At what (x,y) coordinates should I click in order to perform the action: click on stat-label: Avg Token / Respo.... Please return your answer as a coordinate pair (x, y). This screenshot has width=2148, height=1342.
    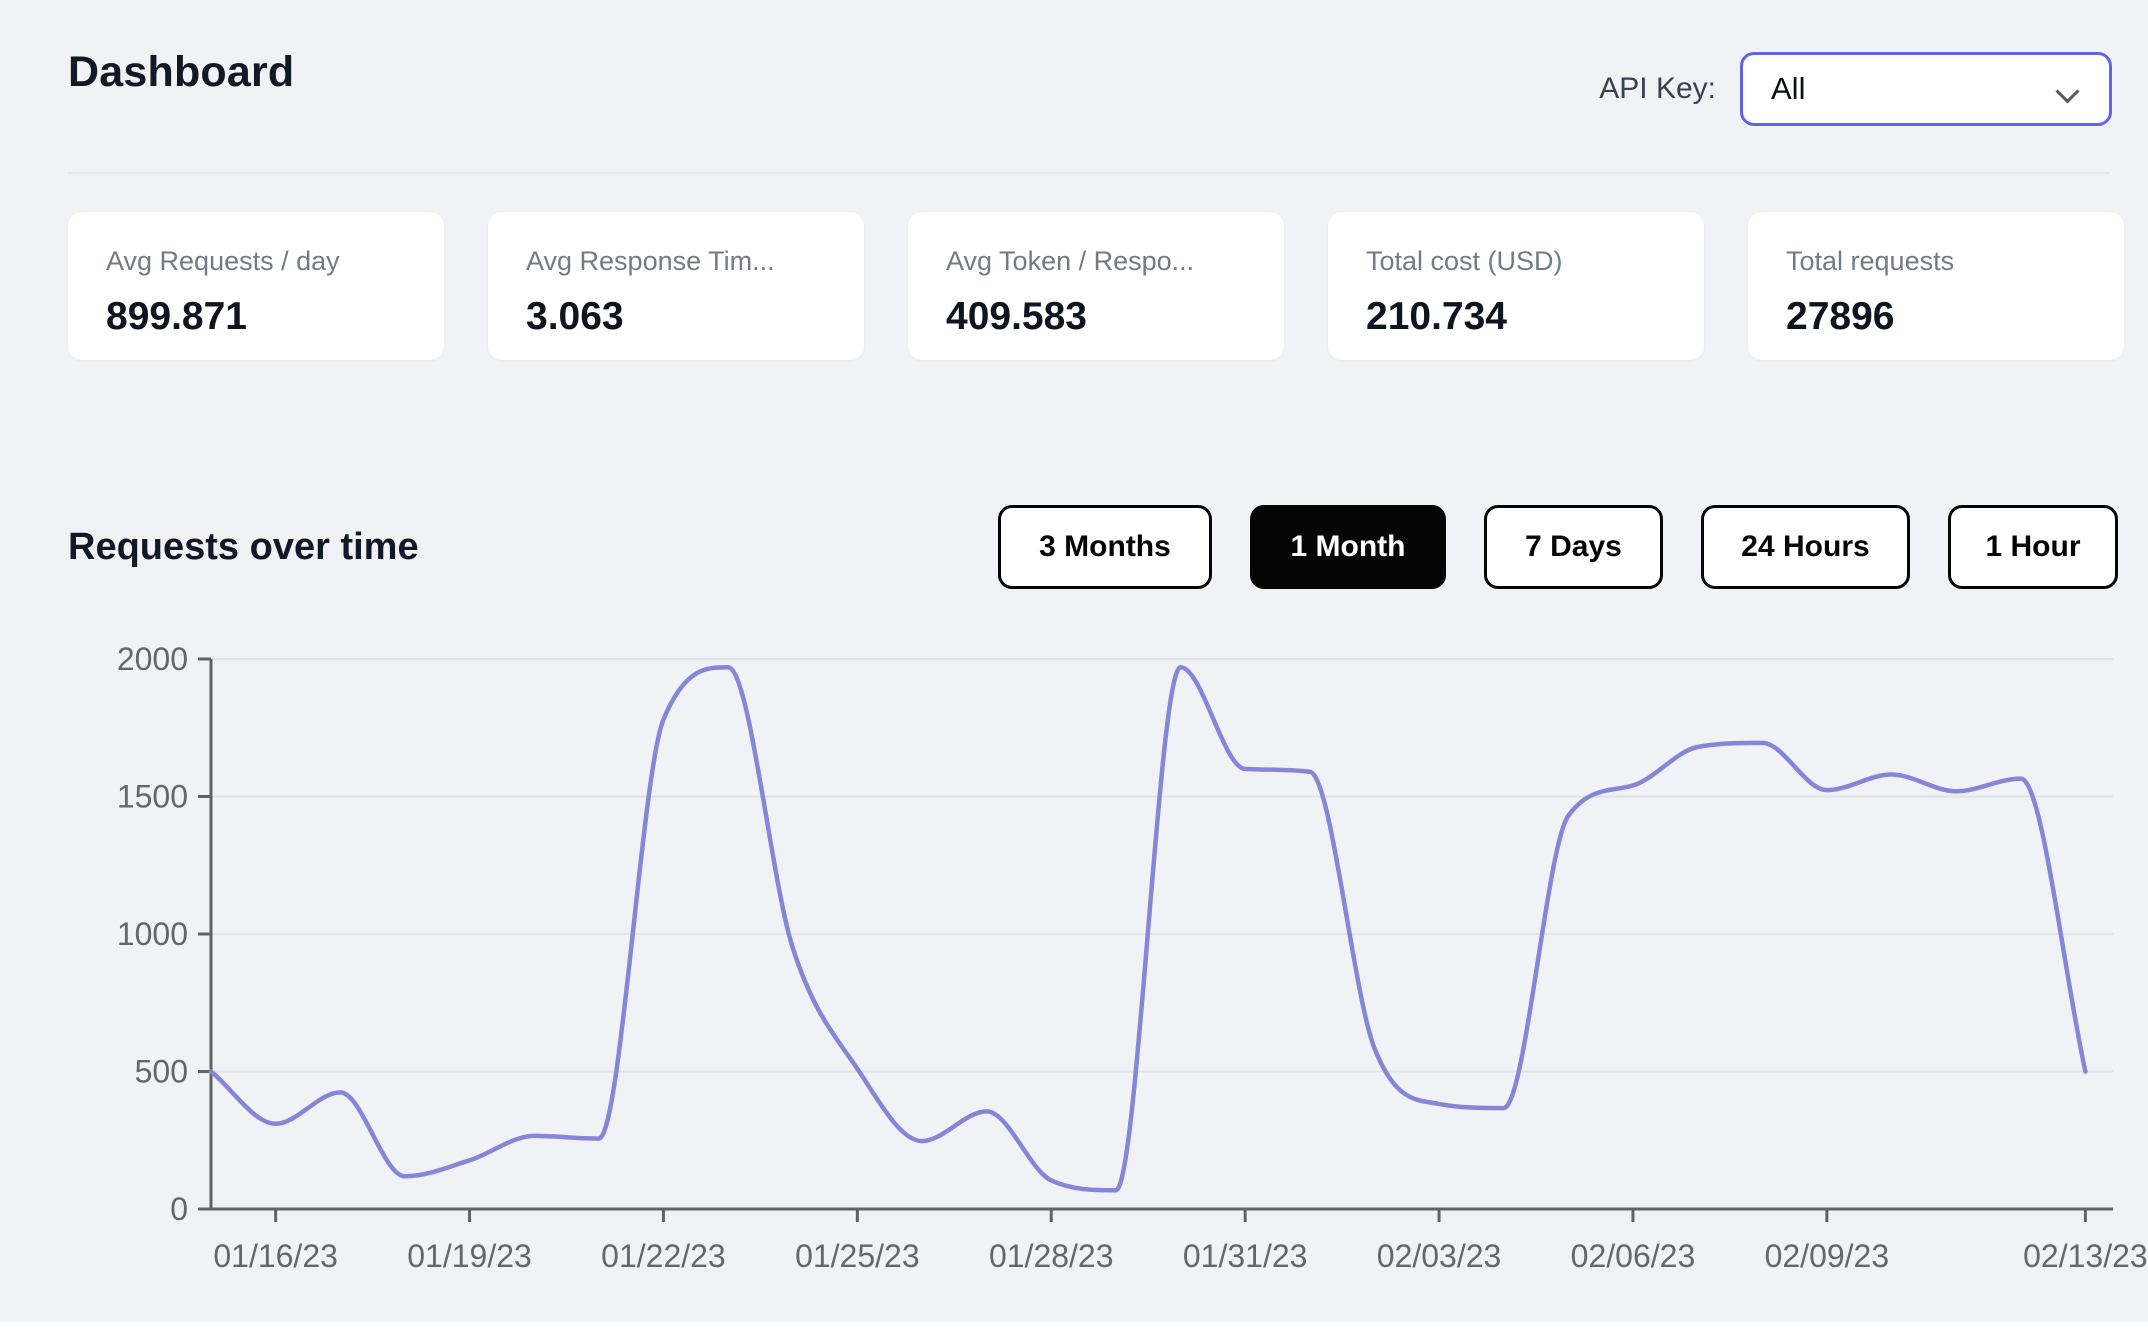
    Looking at the image, I should click on (1070, 261).